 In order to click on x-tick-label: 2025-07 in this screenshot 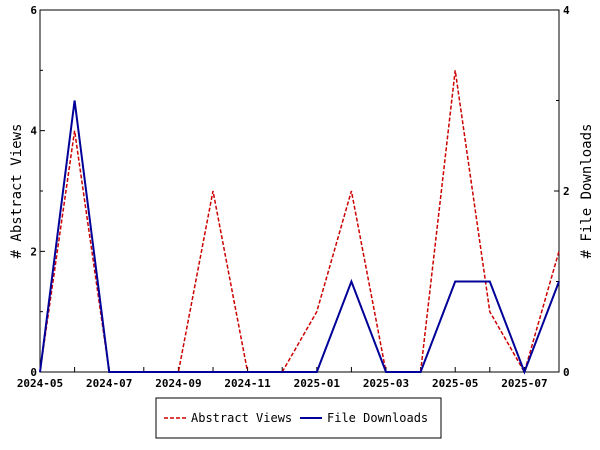, I will do `click(524, 383)`.